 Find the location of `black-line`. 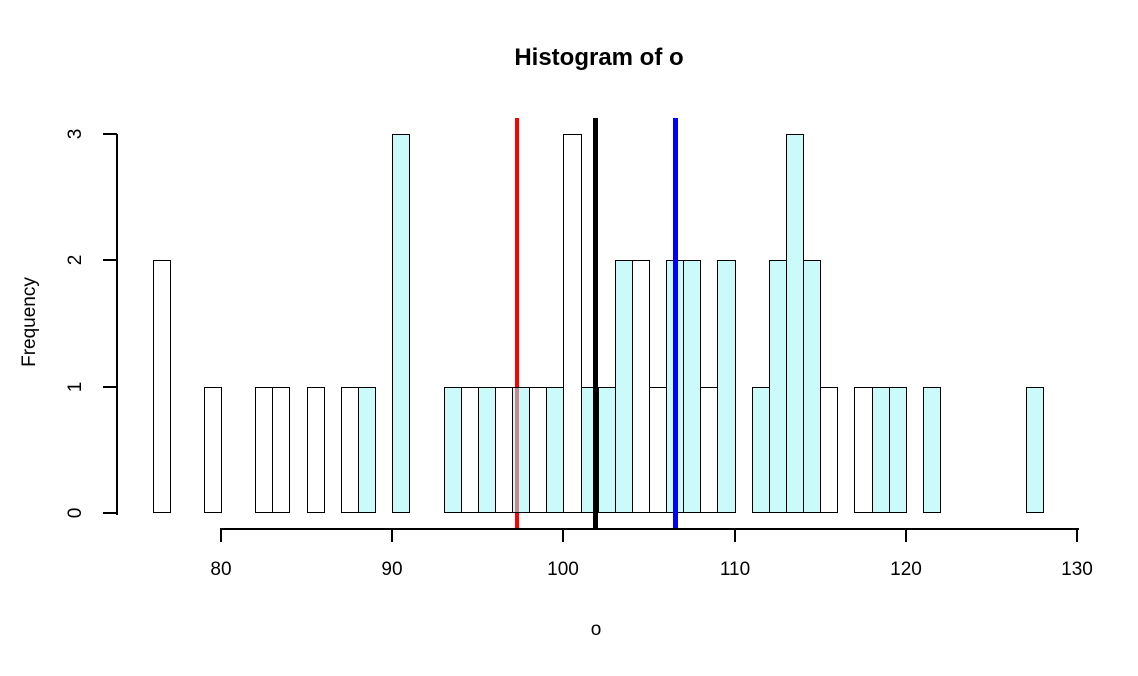

black-line is located at coordinates (595, 323).